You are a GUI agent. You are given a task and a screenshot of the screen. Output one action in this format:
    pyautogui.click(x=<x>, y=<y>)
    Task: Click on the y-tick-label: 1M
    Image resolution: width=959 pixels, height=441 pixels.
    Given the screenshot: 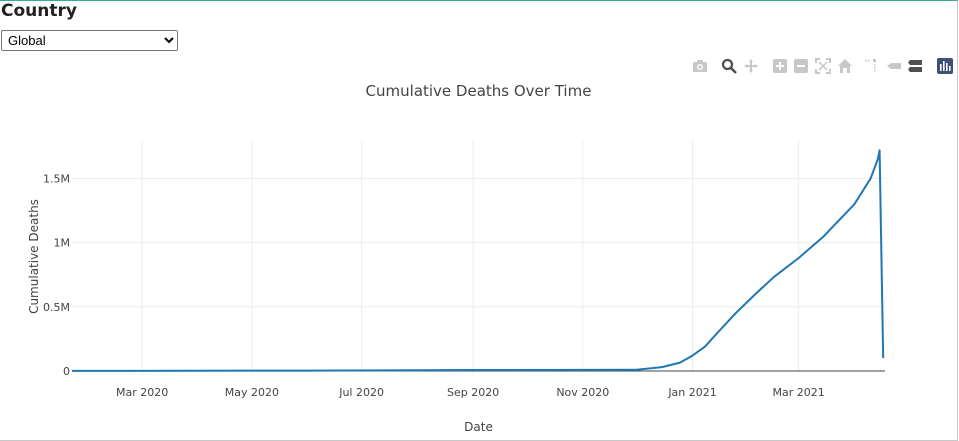 What is the action you would take?
    pyautogui.click(x=62, y=243)
    